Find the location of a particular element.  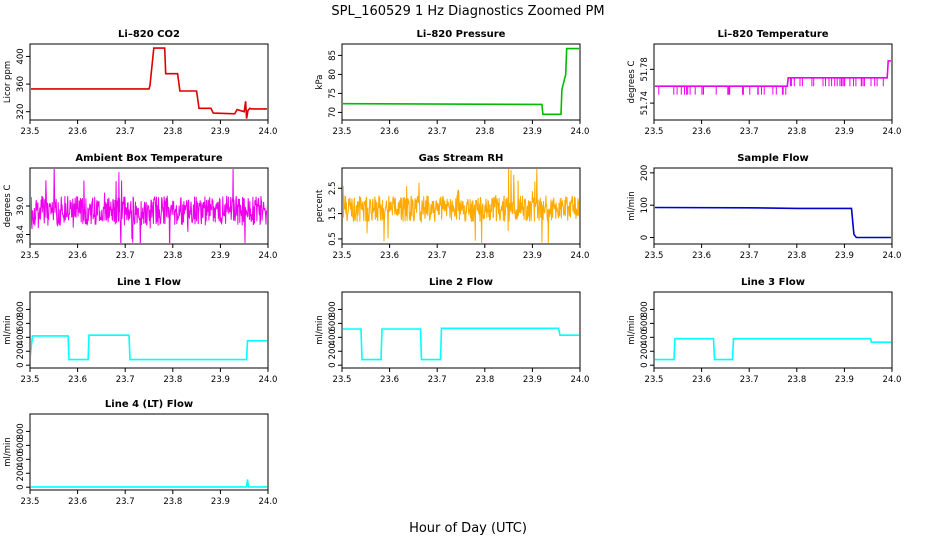

y-tick-label: 51.78 is located at coordinates (645, 69).